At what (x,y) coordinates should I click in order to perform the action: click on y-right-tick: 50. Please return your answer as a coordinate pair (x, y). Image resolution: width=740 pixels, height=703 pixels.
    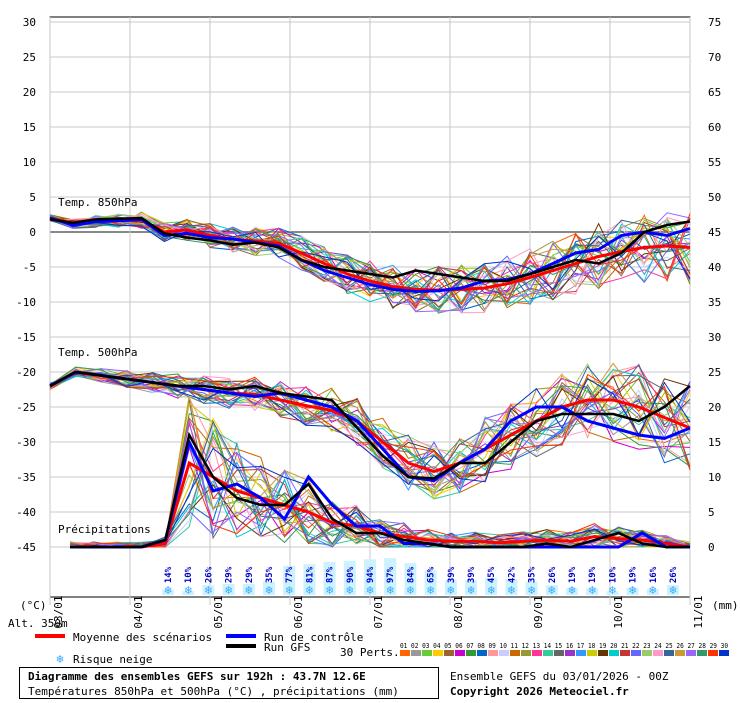
    Looking at the image, I should click on (714, 197).